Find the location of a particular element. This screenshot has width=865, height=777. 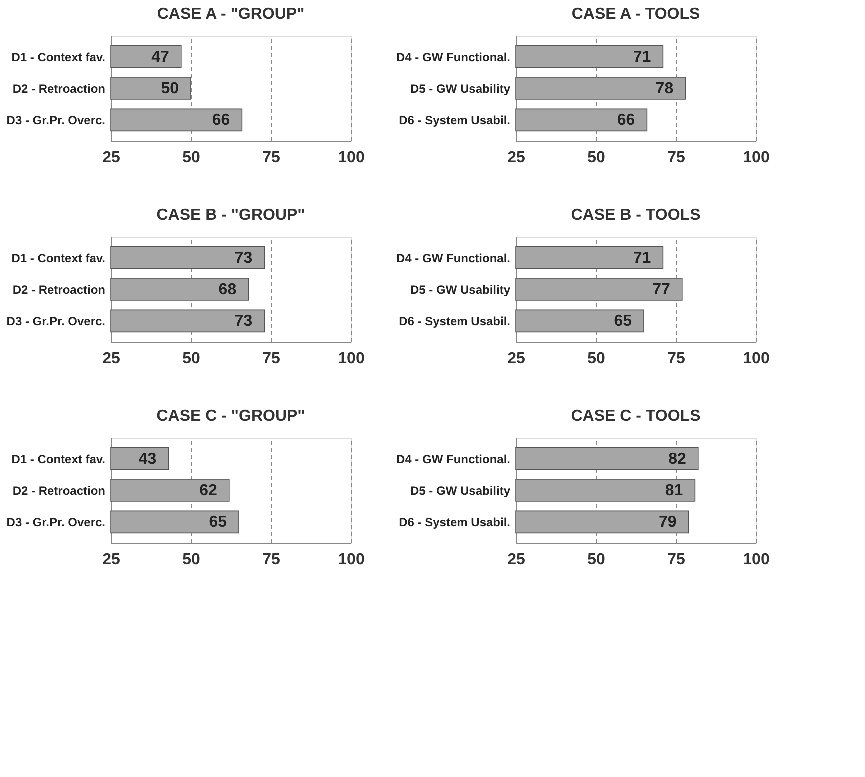

data-label: 43 is located at coordinates (147, 459).